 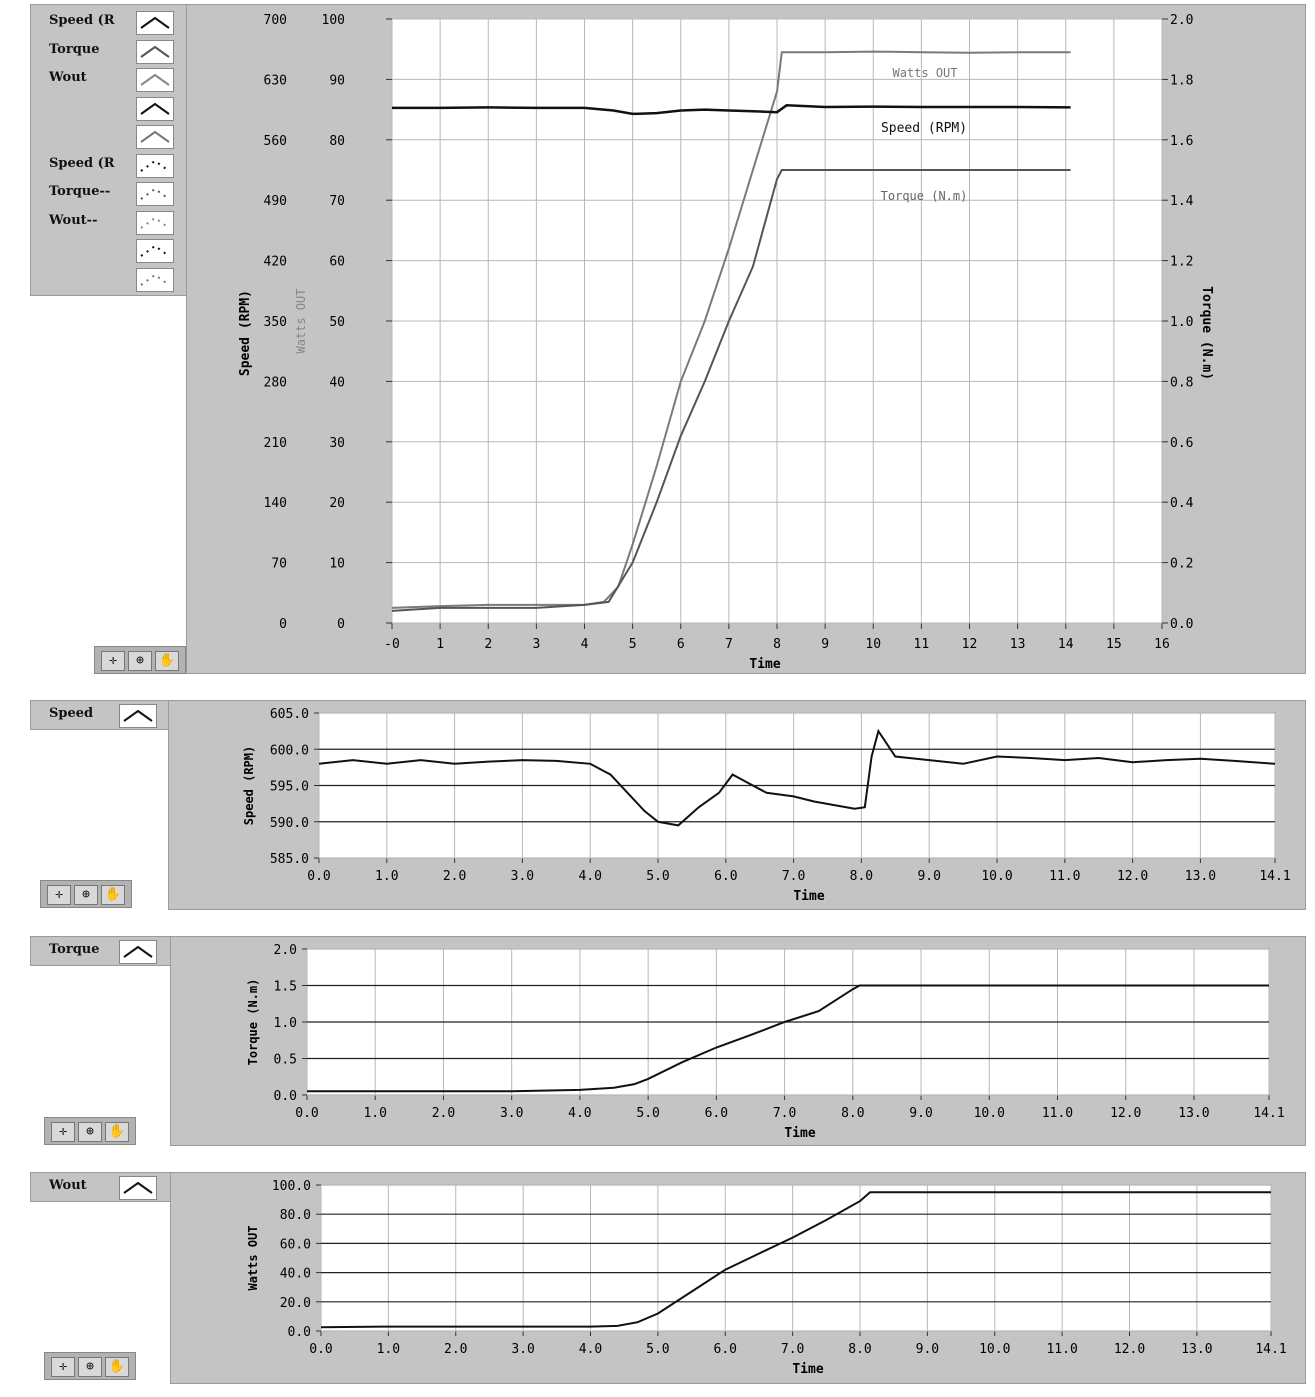 I want to click on x-tick-label: 6.0, so click(x=716, y=1113).